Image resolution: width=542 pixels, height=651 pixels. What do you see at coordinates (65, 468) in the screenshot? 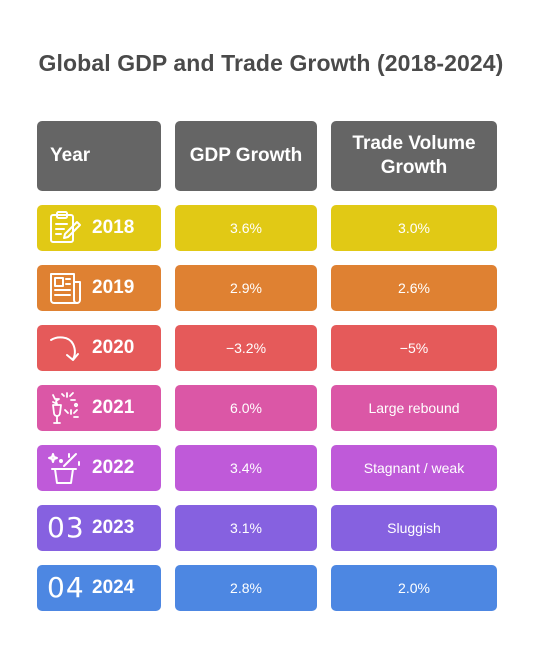
I see `magic-hat-icon` at bounding box center [65, 468].